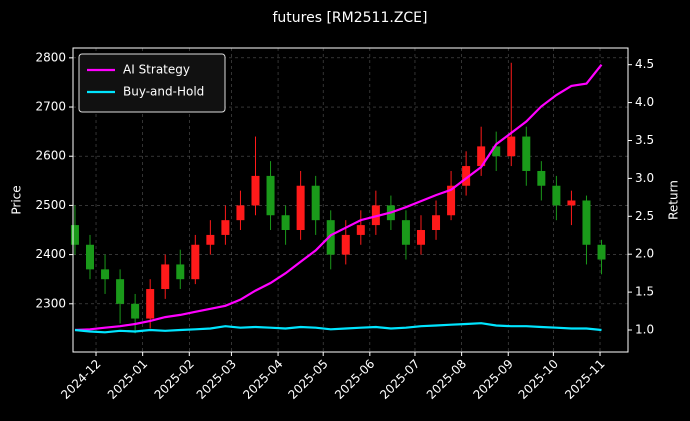  Describe the element at coordinates (644, 254) in the screenshot. I see `y2-tick-label: 2.0` at that location.